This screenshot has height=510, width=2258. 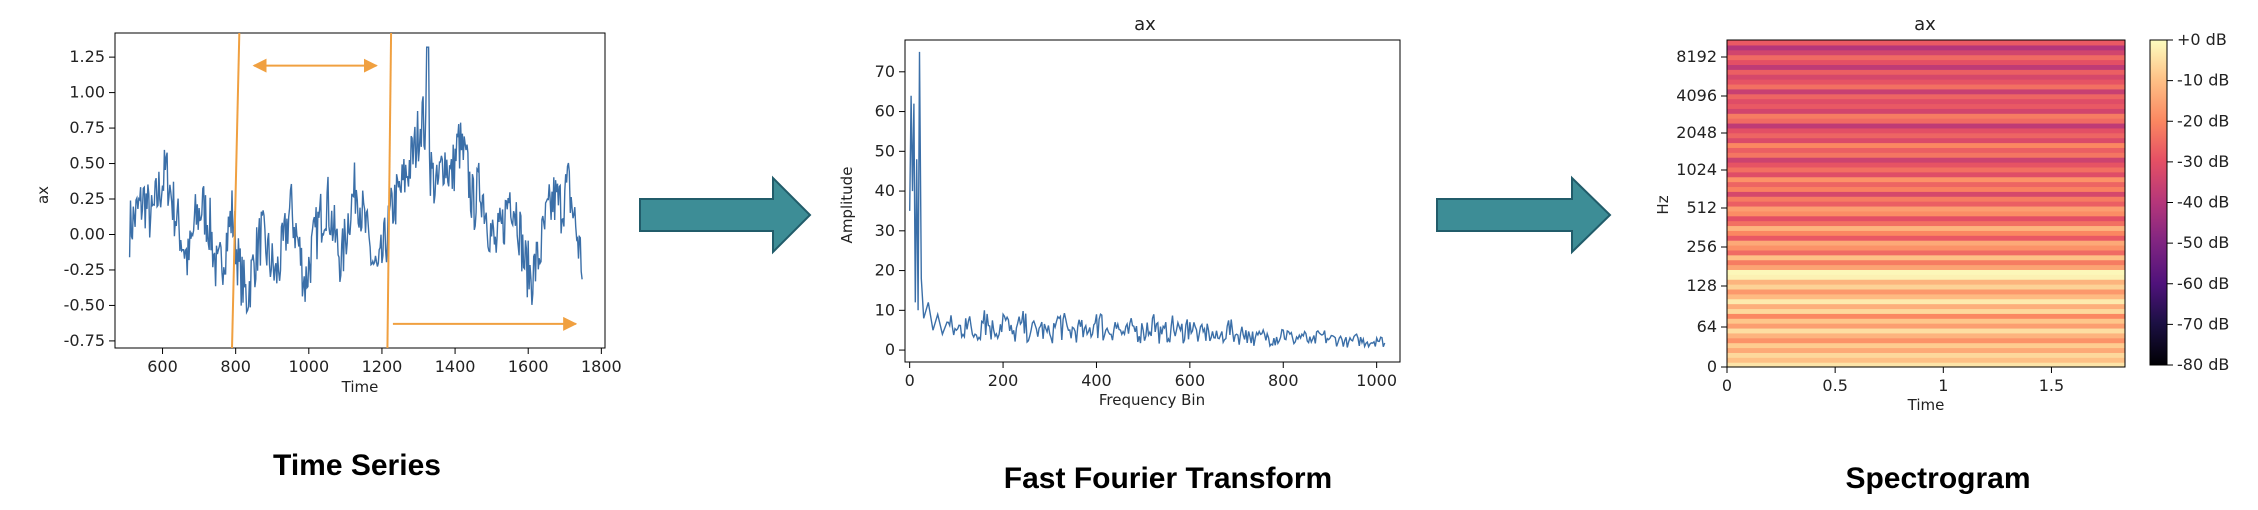 I want to click on window-end-line, so click(x=389, y=190).